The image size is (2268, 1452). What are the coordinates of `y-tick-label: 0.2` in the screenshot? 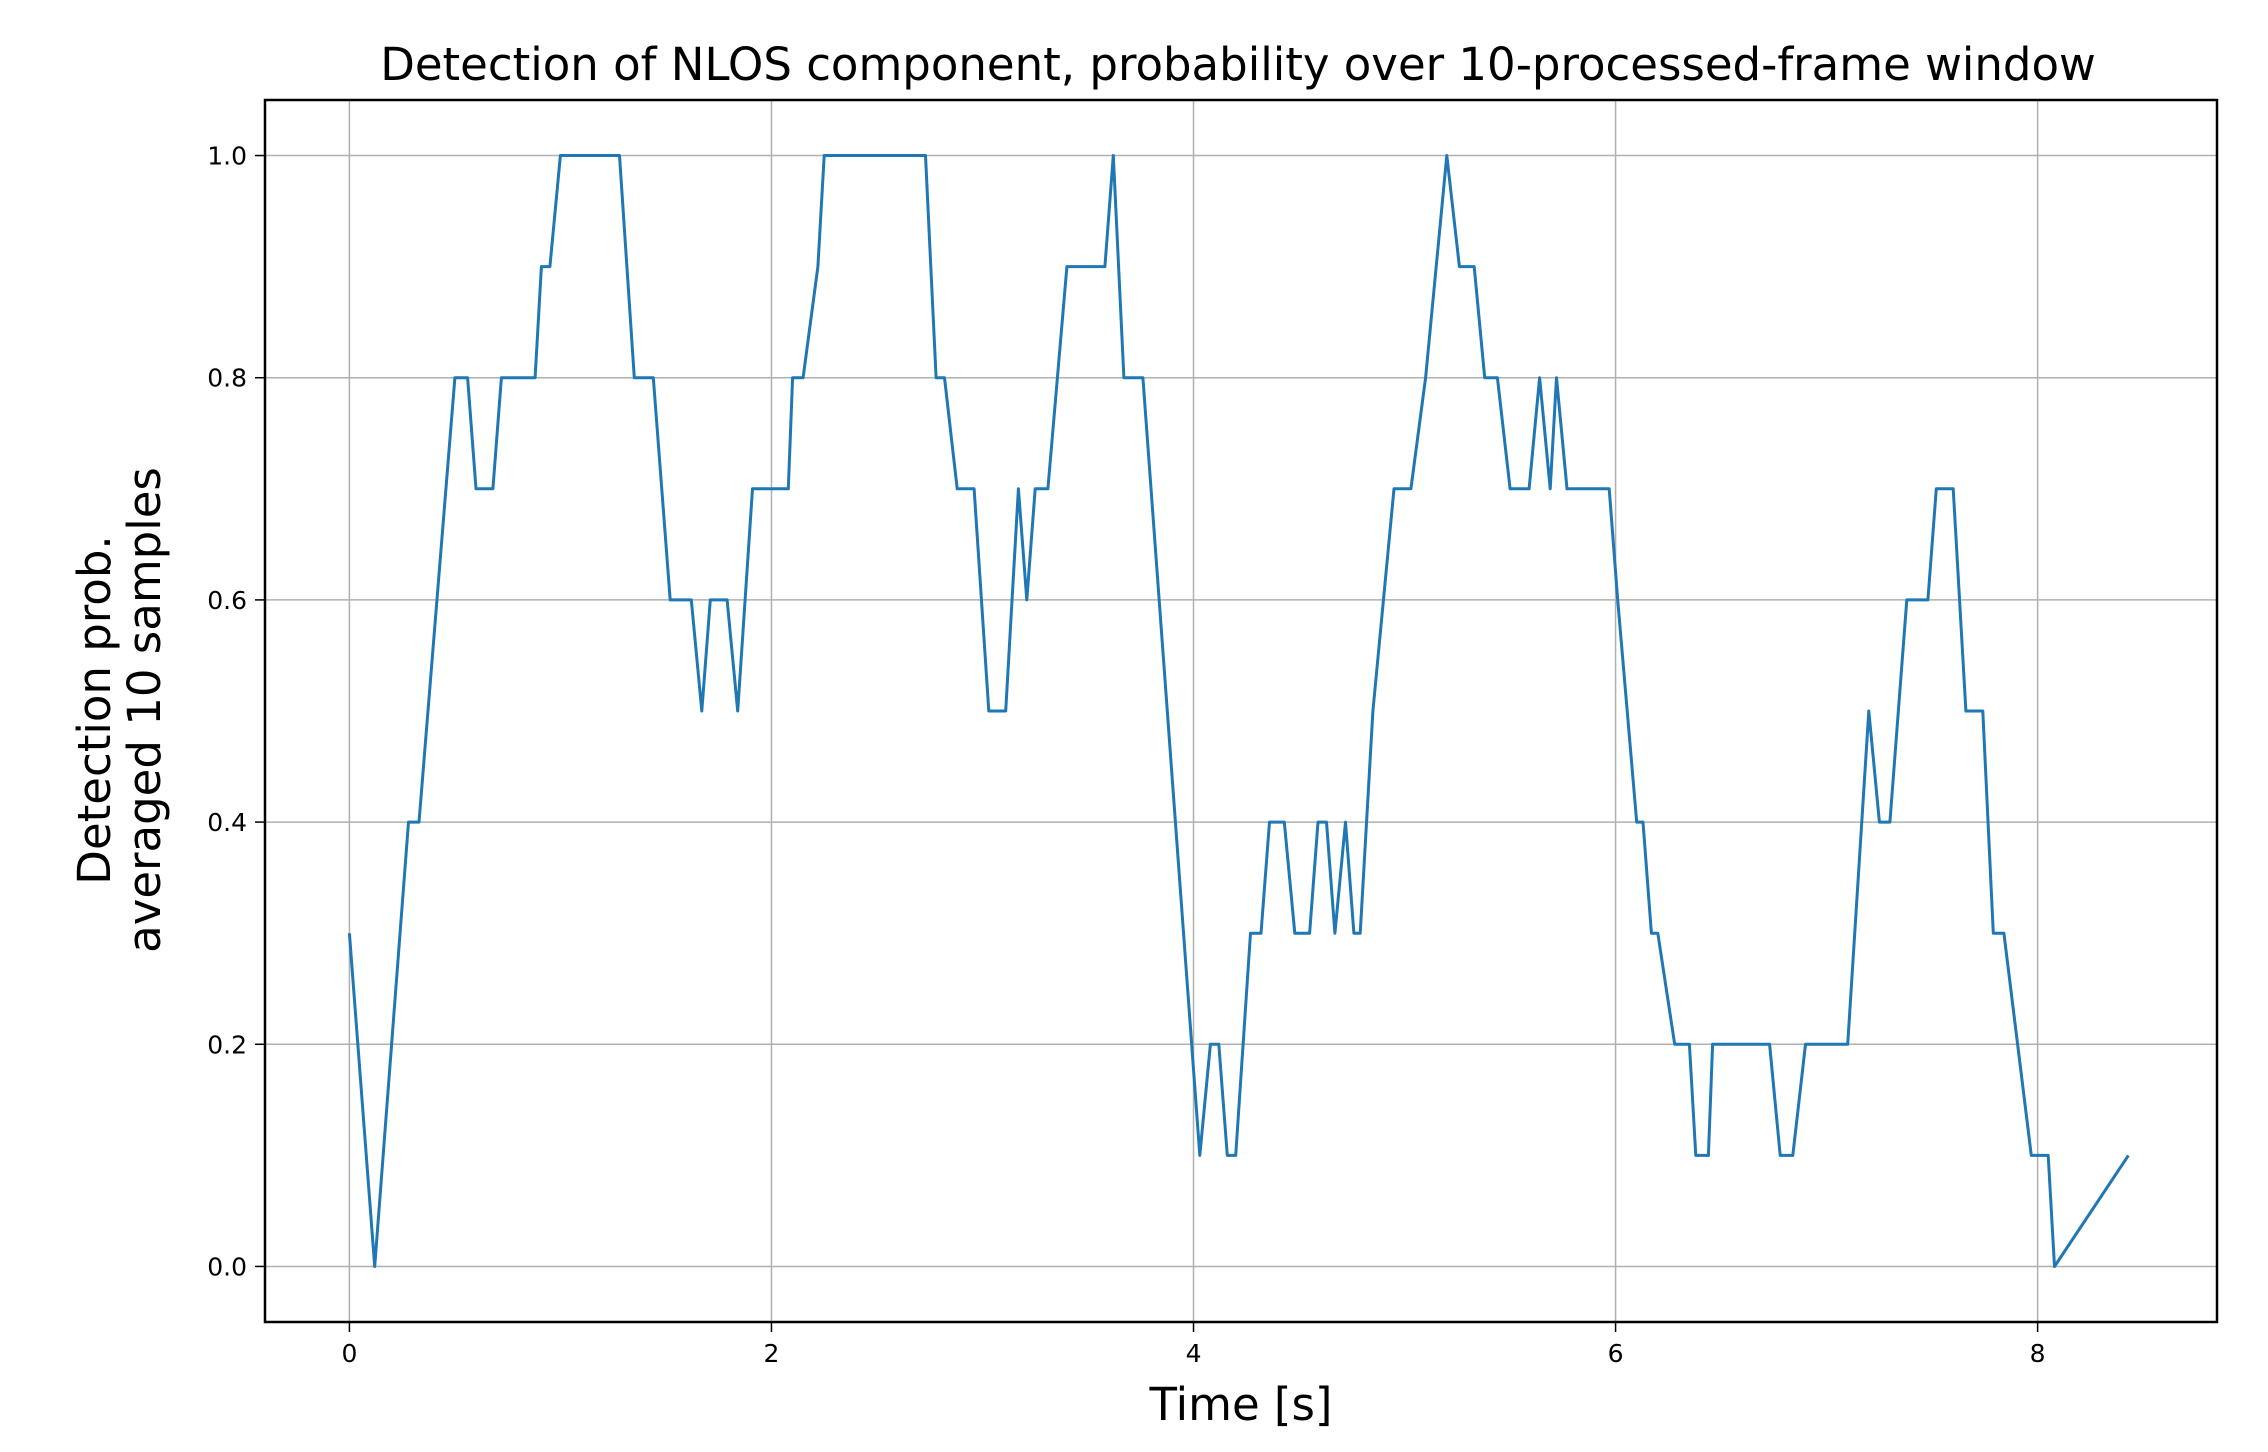 It's located at (227, 1044).